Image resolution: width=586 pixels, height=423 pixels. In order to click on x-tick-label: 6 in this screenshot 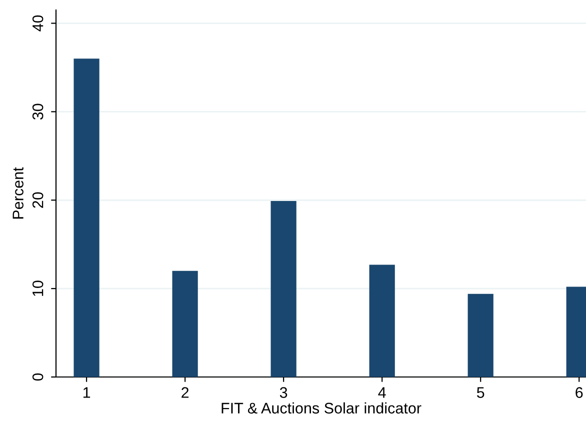, I will do `click(579, 392)`.